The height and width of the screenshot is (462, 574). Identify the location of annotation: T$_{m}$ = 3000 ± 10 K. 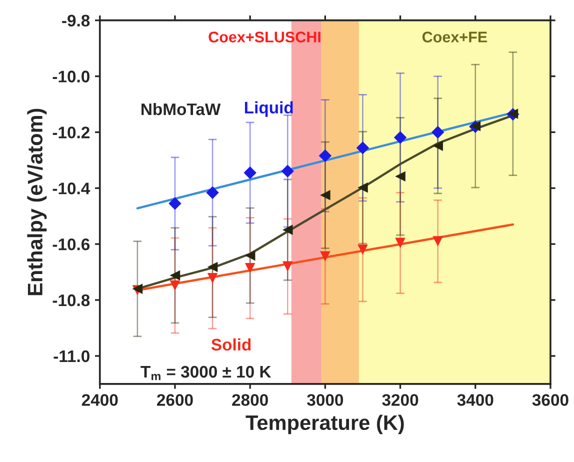
(206, 373).